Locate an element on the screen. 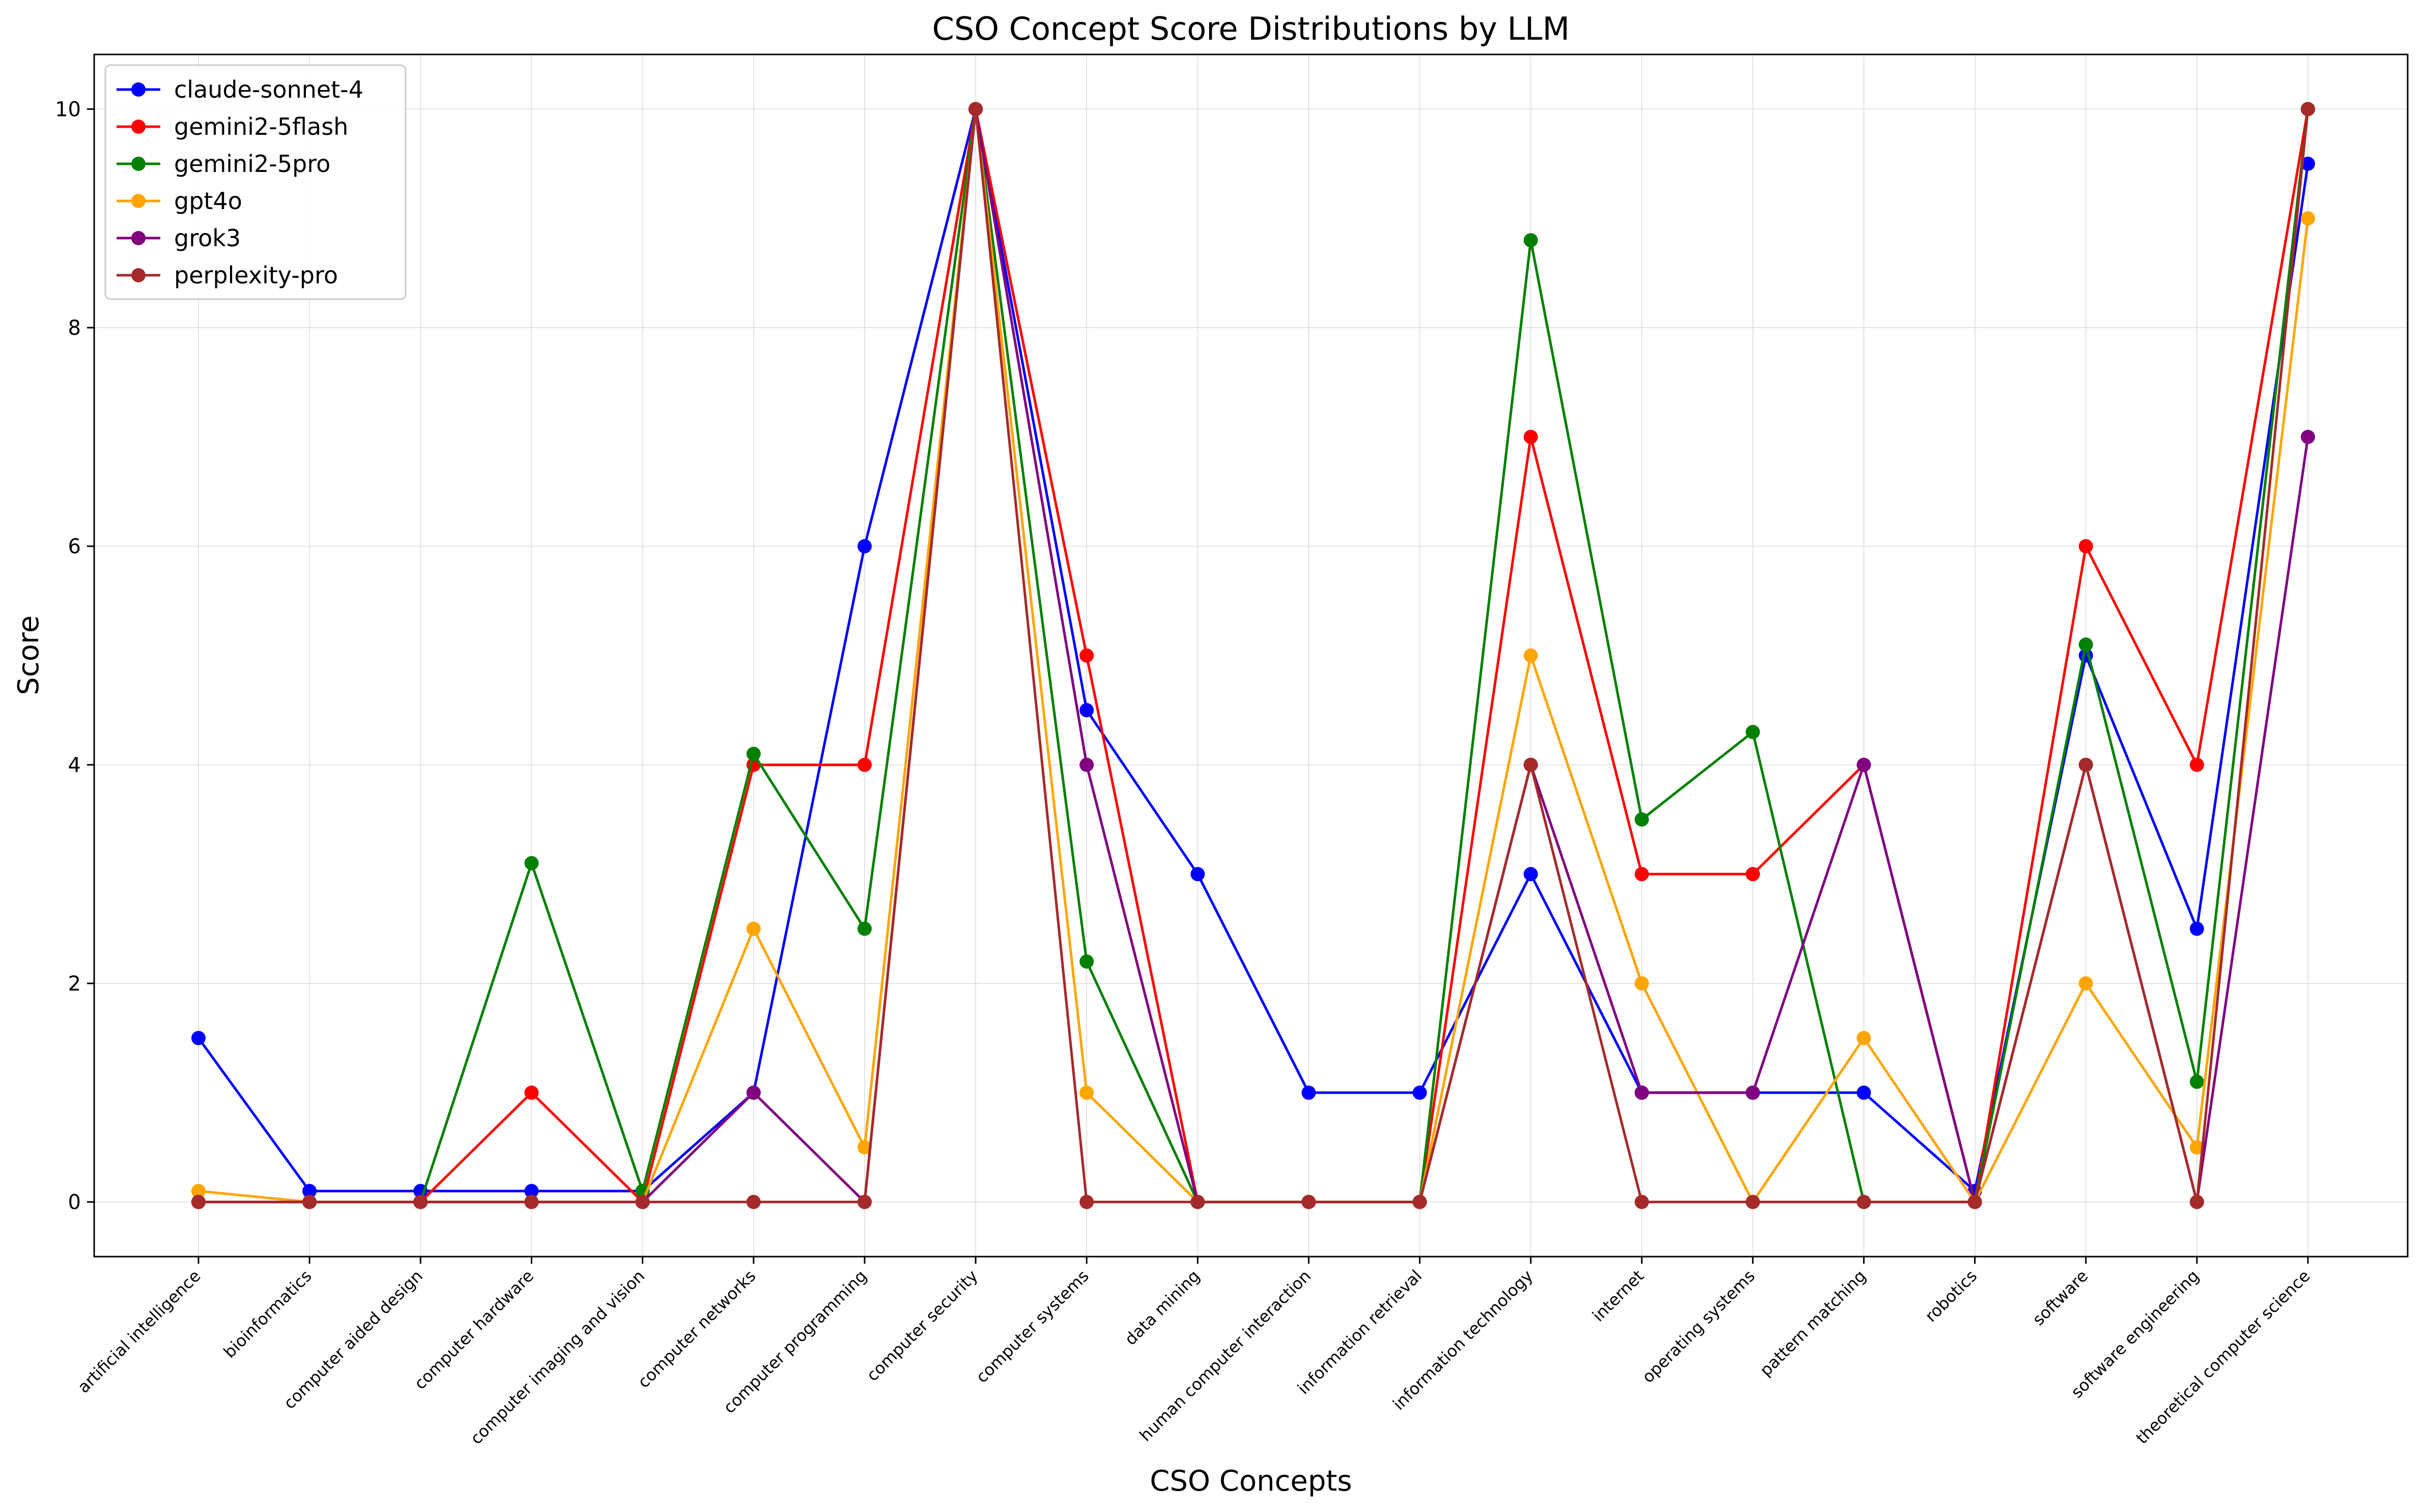 The image size is (2427, 1512). legend-item: gpt4o is located at coordinates (179, 201).